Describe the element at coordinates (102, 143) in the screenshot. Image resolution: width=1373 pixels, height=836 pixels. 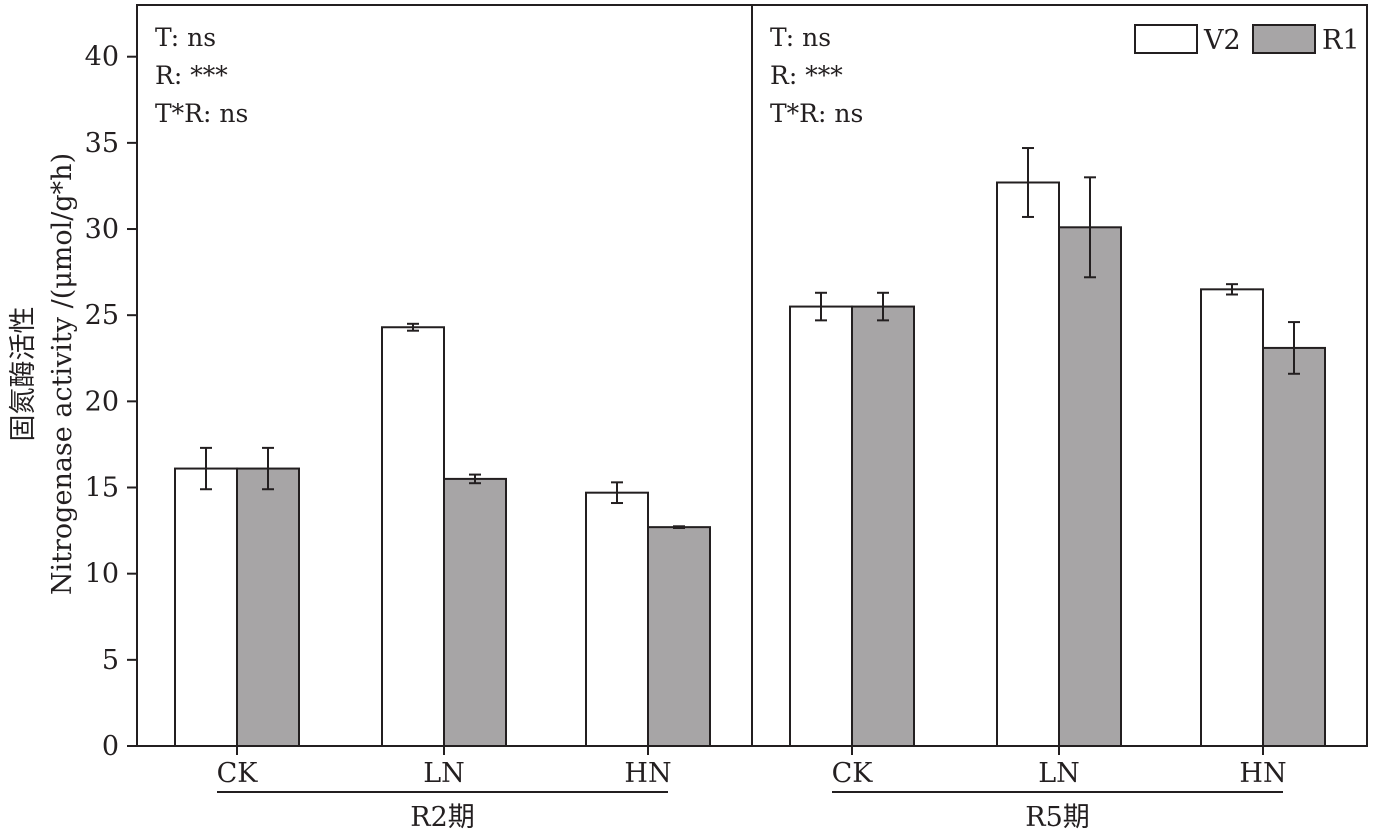
I see `y-tick-label: 35` at that location.